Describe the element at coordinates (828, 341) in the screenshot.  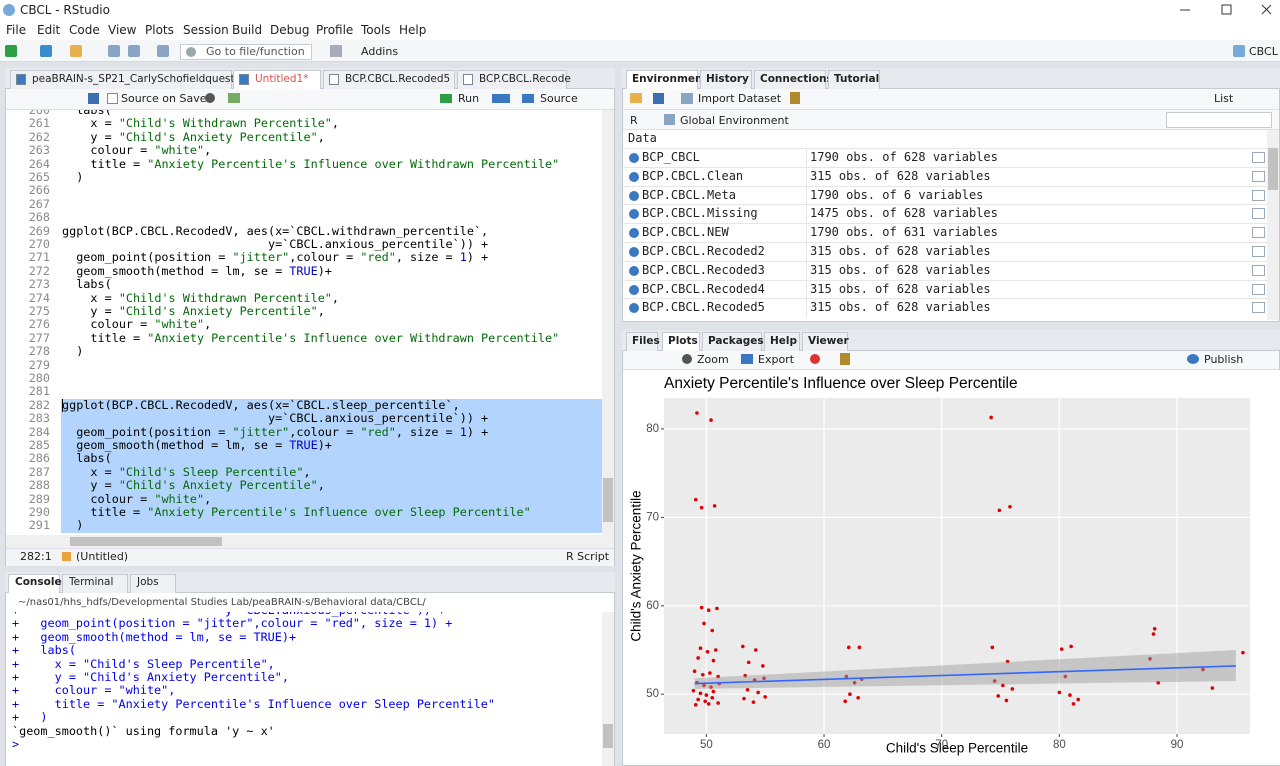
I see `pane-tab-label: Viewer` at that location.